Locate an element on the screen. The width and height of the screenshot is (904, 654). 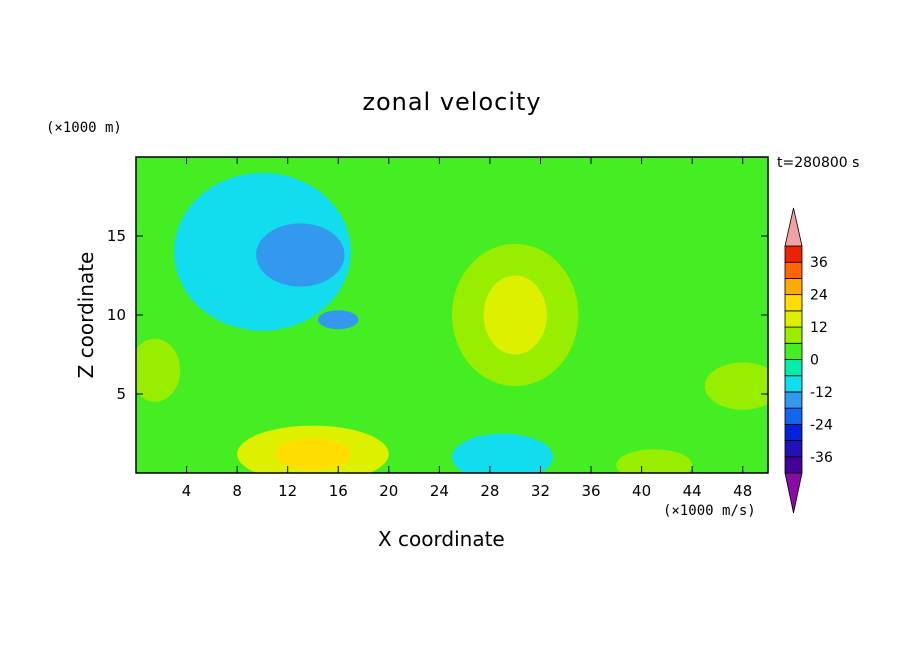
colorbar-tick-label: 12 is located at coordinates (819, 328).